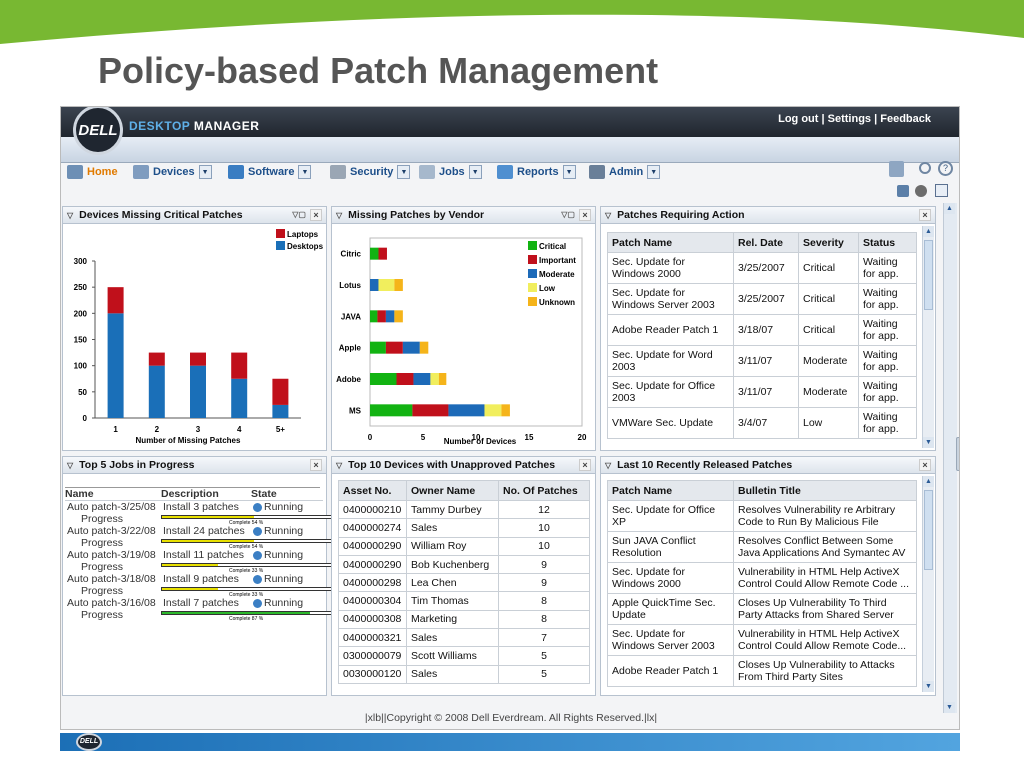  I want to click on logout-link: Log out, so click(798, 119).